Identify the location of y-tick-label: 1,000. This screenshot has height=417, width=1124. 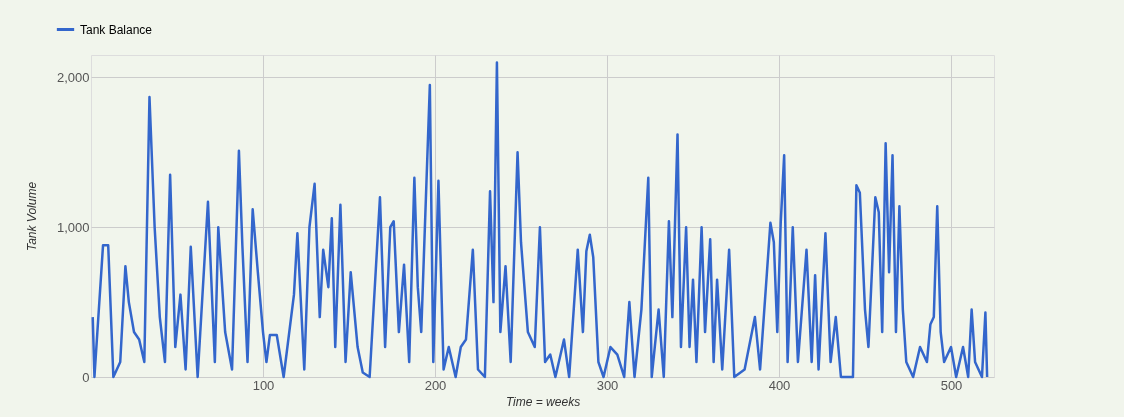
(73, 227).